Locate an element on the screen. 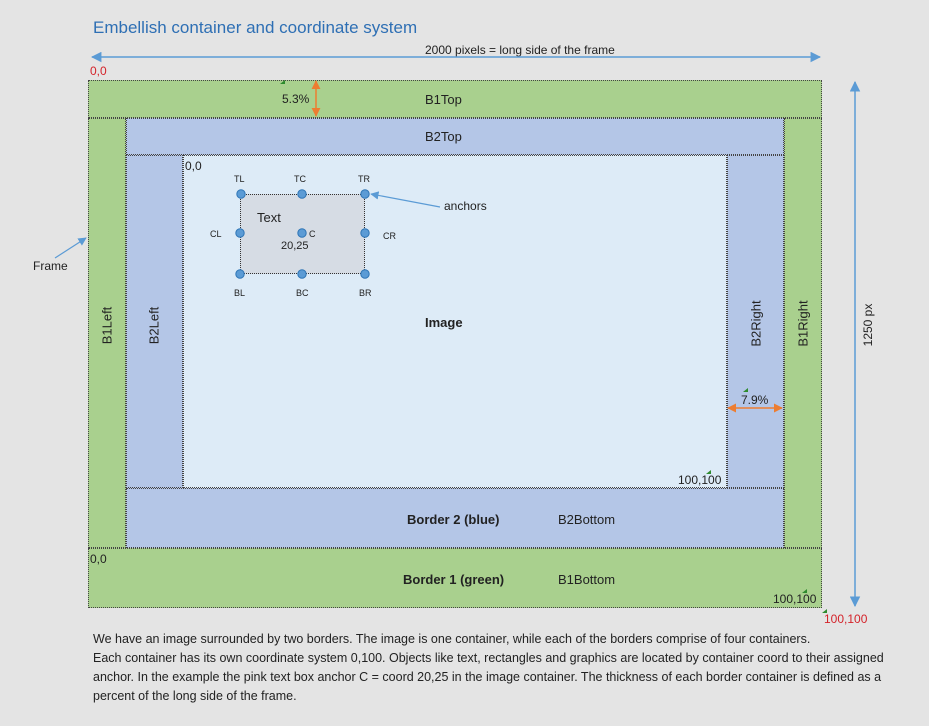  b1-bottom is located at coordinates (455, 578).